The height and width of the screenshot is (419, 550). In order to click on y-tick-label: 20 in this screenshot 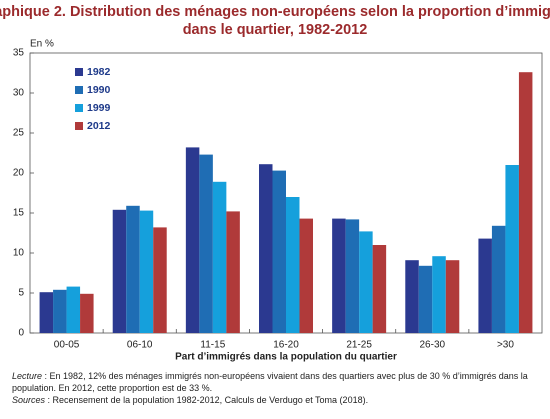, I will do `click(19, 173)`.